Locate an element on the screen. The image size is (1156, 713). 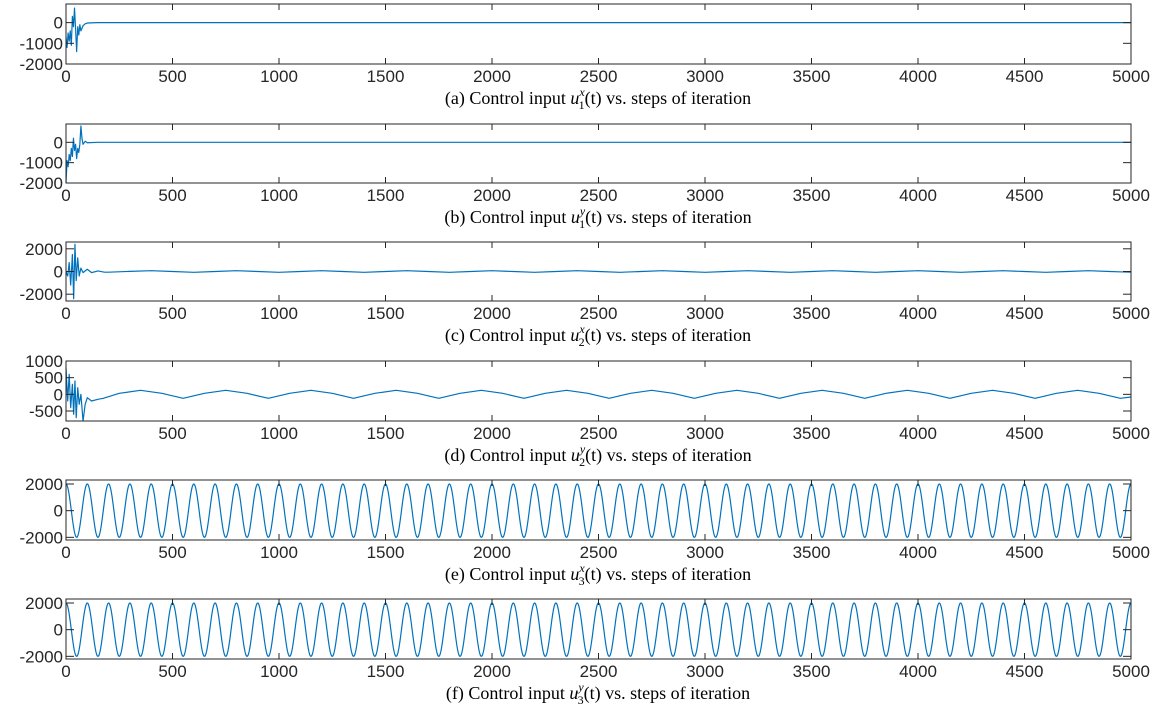
y-tick-label: 1000 is located at coordinates (44, 361).